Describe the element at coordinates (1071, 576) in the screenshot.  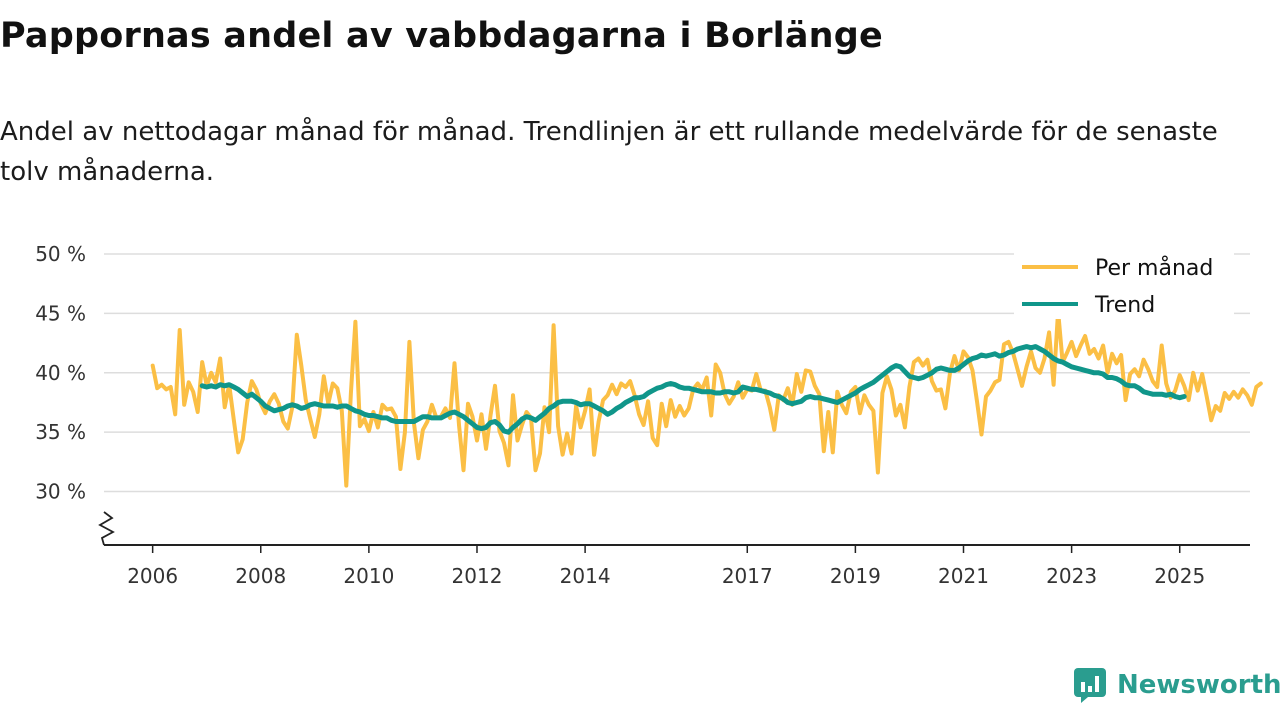
I see `x-tick-label: 2023` at that location.